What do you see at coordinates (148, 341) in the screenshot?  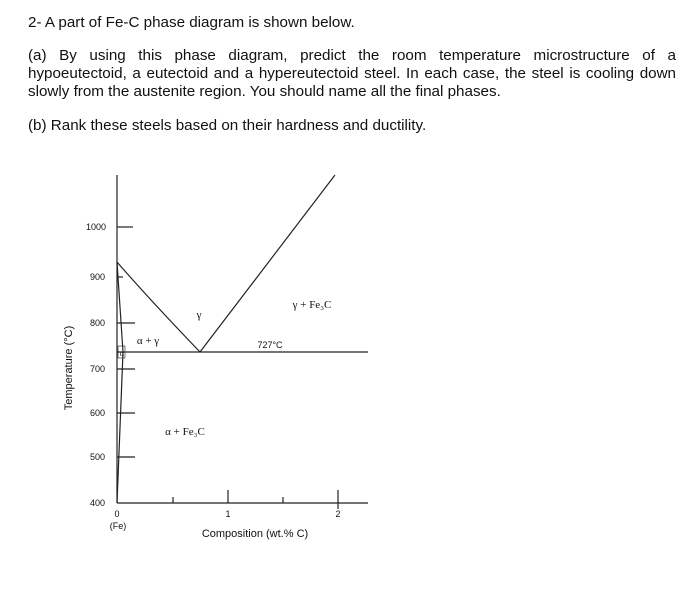 I see `phase-label: α + γ` at bounding box center [148, 341].